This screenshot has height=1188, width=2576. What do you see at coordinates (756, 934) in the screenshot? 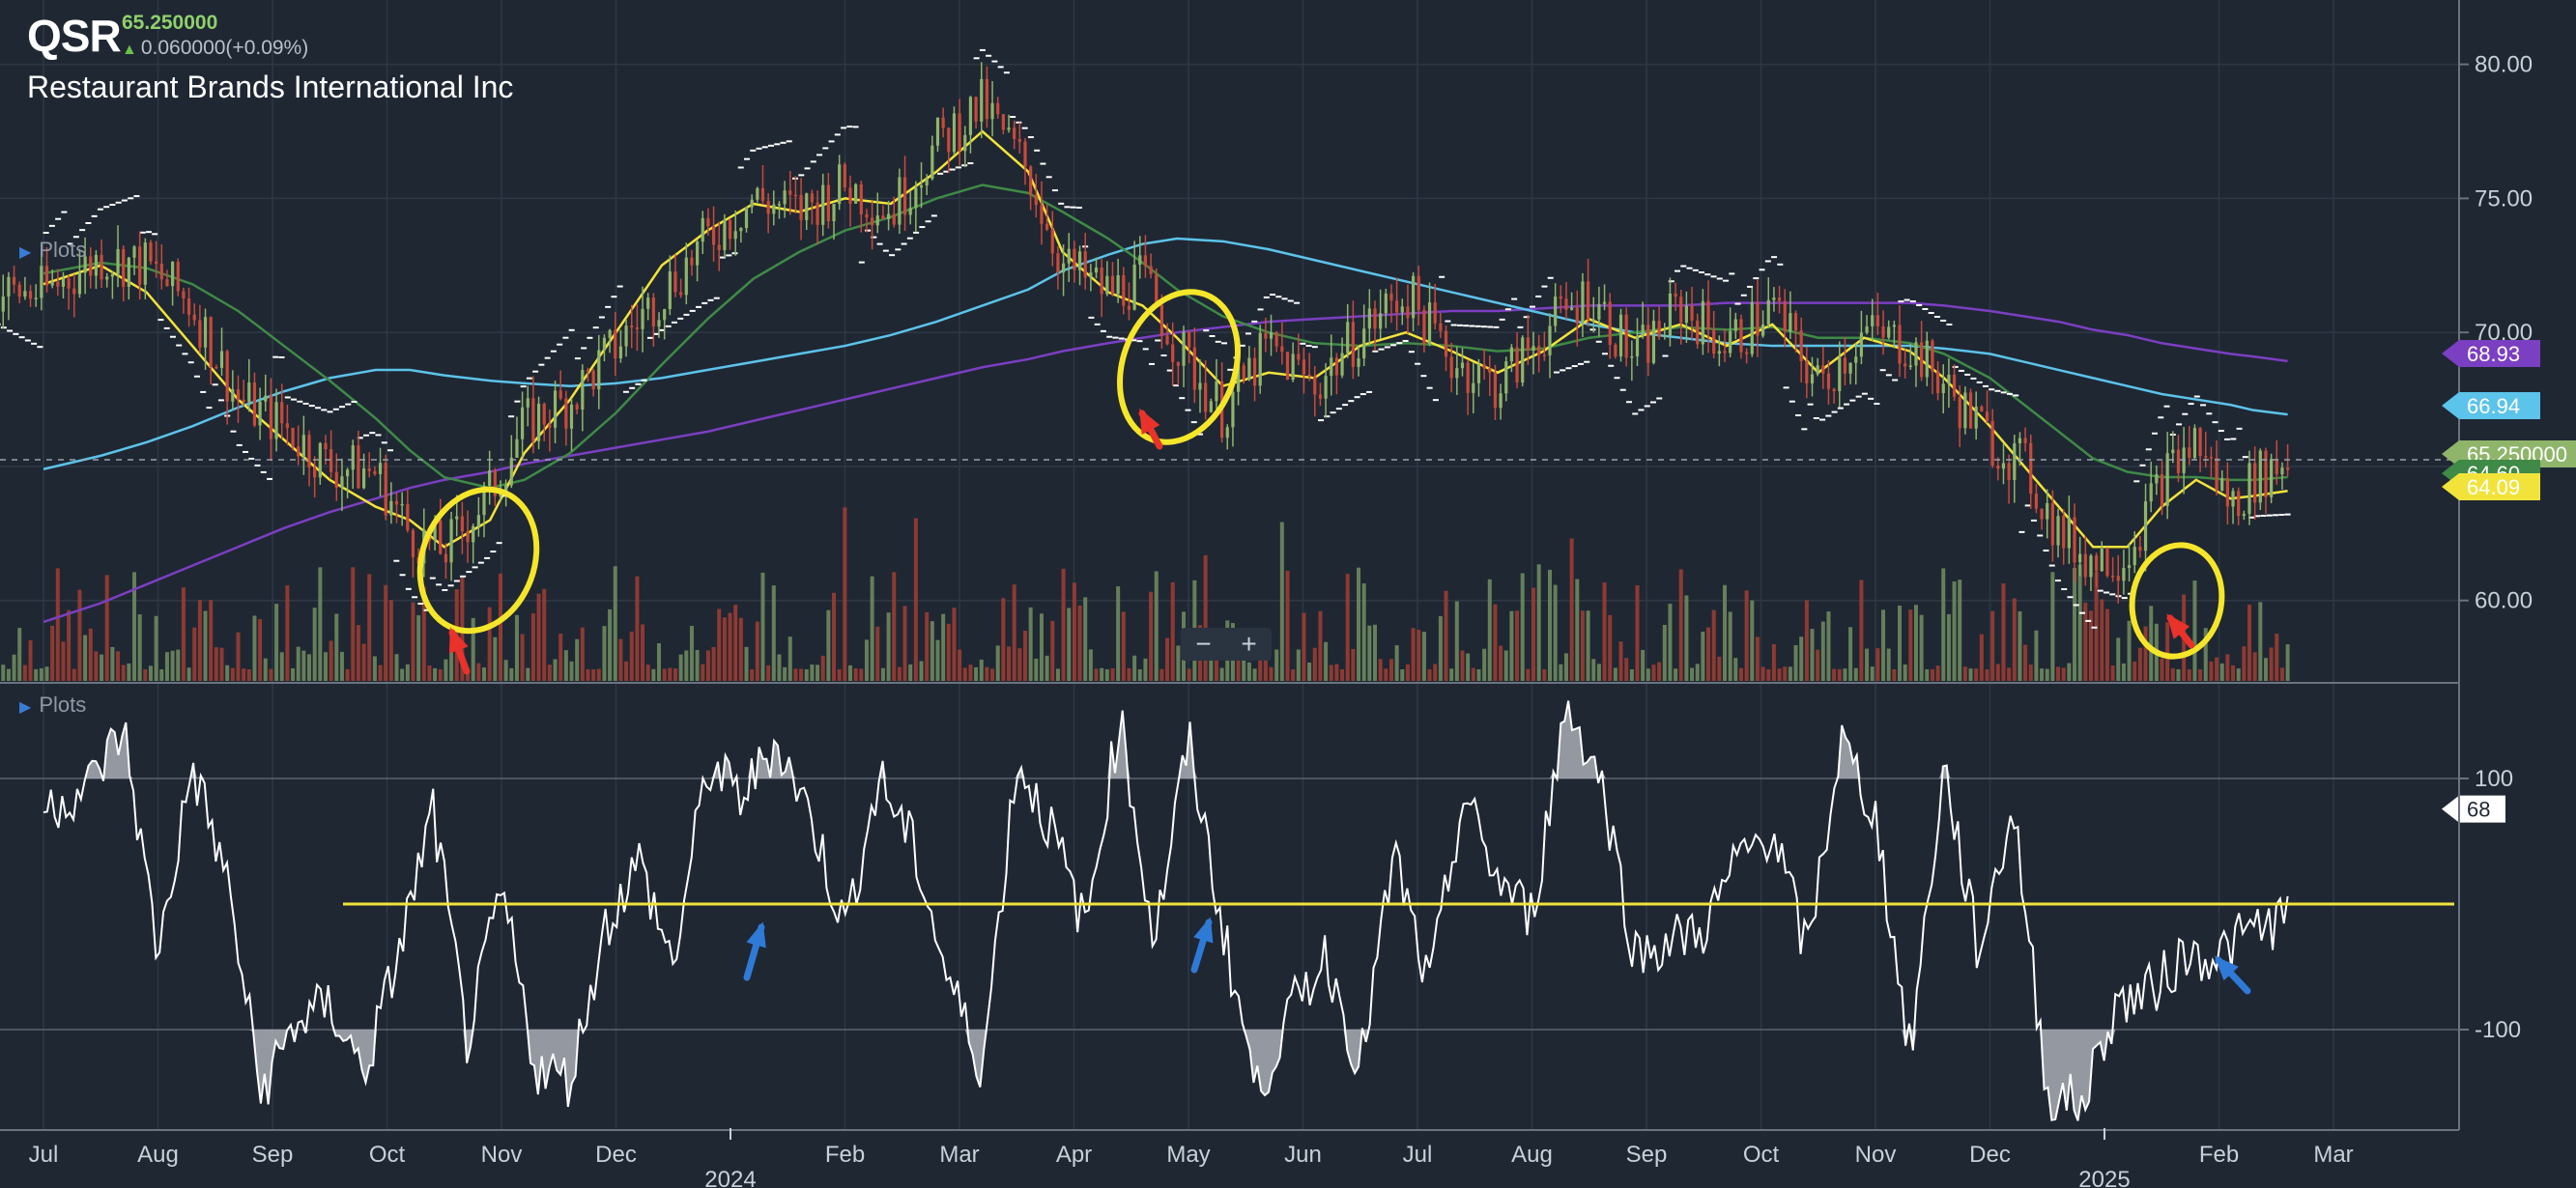
I see `blue-arrow-icon-head` at bounding box center [756, 934].